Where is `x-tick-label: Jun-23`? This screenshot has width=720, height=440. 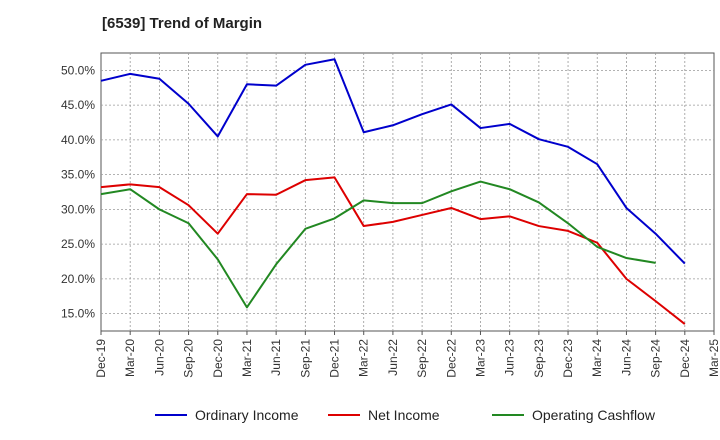 x-tick-label: Jun-23 is located at coordinates (510, 357).